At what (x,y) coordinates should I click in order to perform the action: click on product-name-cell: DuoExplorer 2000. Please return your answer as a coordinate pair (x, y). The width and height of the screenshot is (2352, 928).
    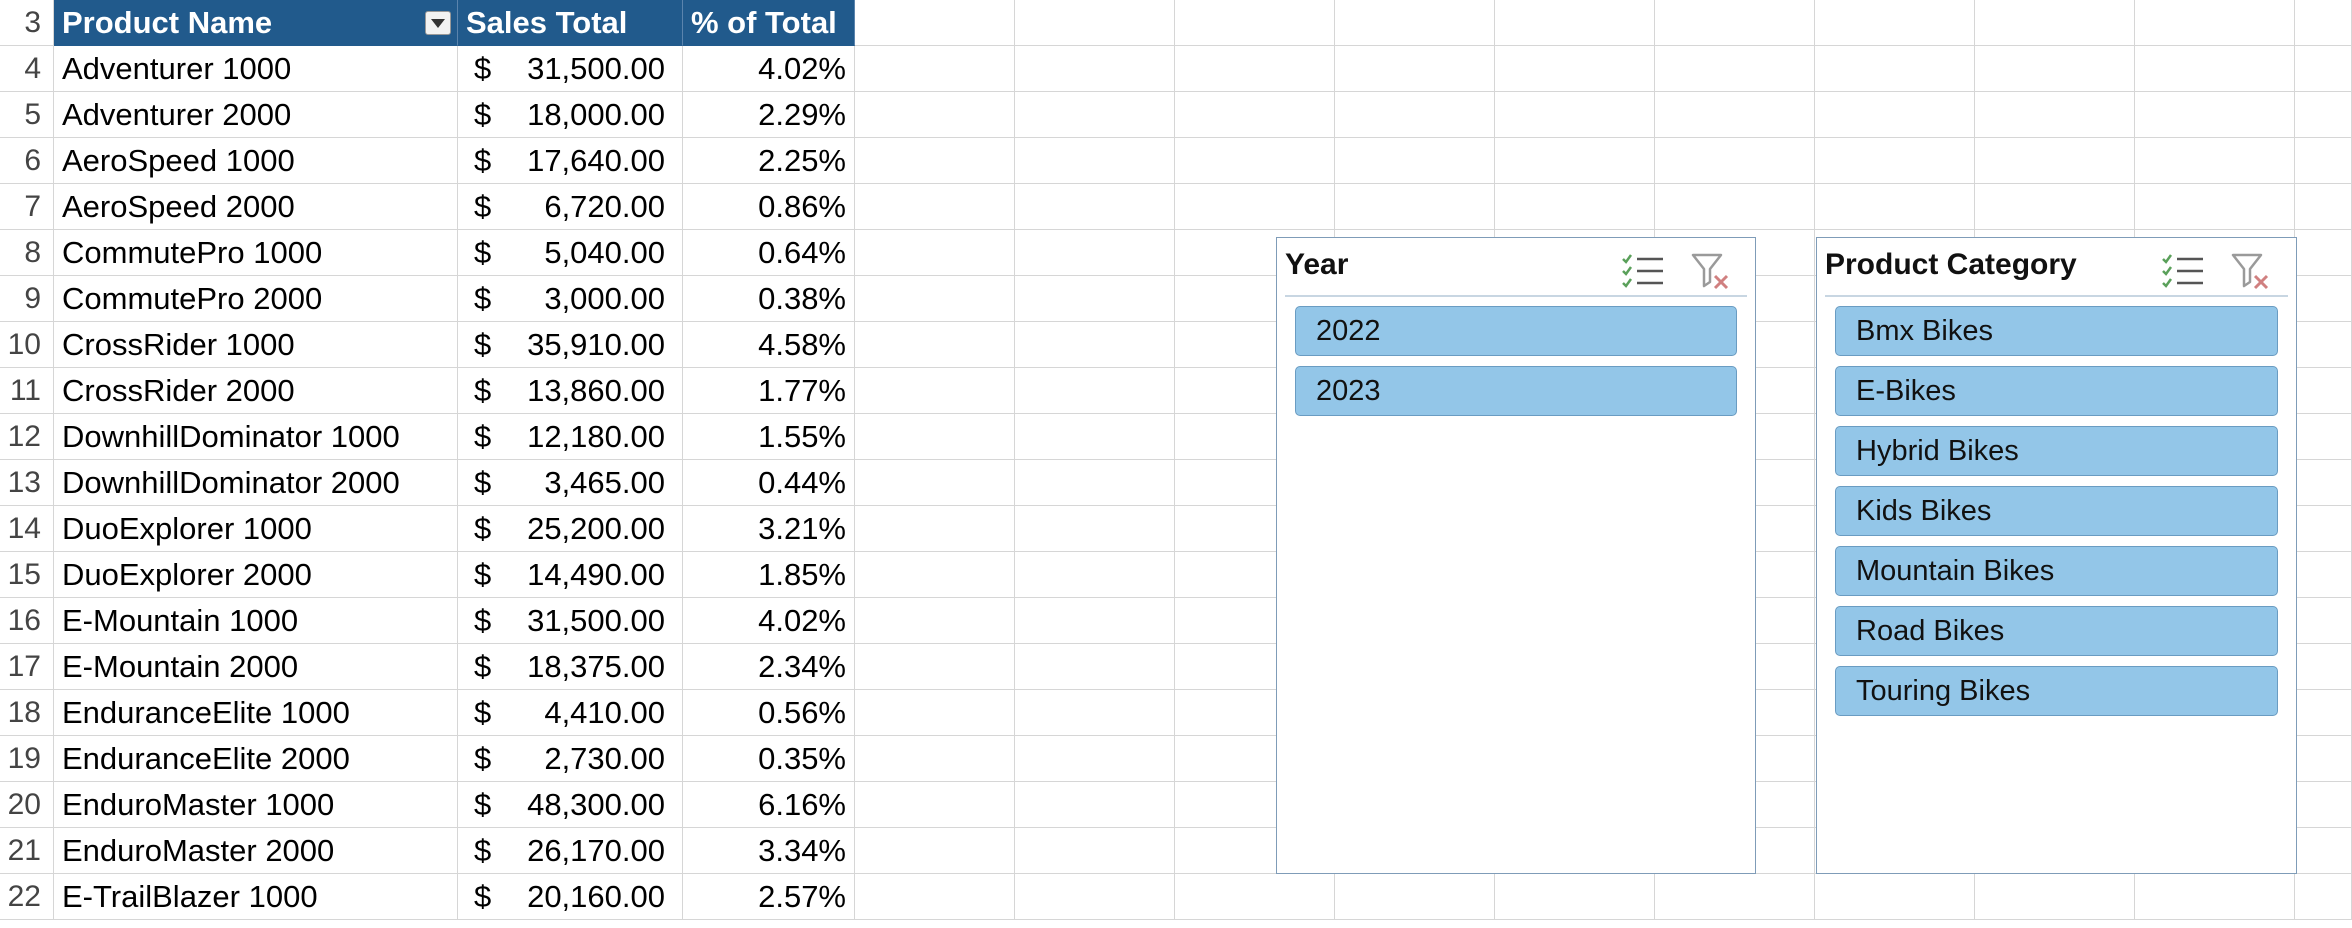
    Looking at the image, I should click on (256, 575).